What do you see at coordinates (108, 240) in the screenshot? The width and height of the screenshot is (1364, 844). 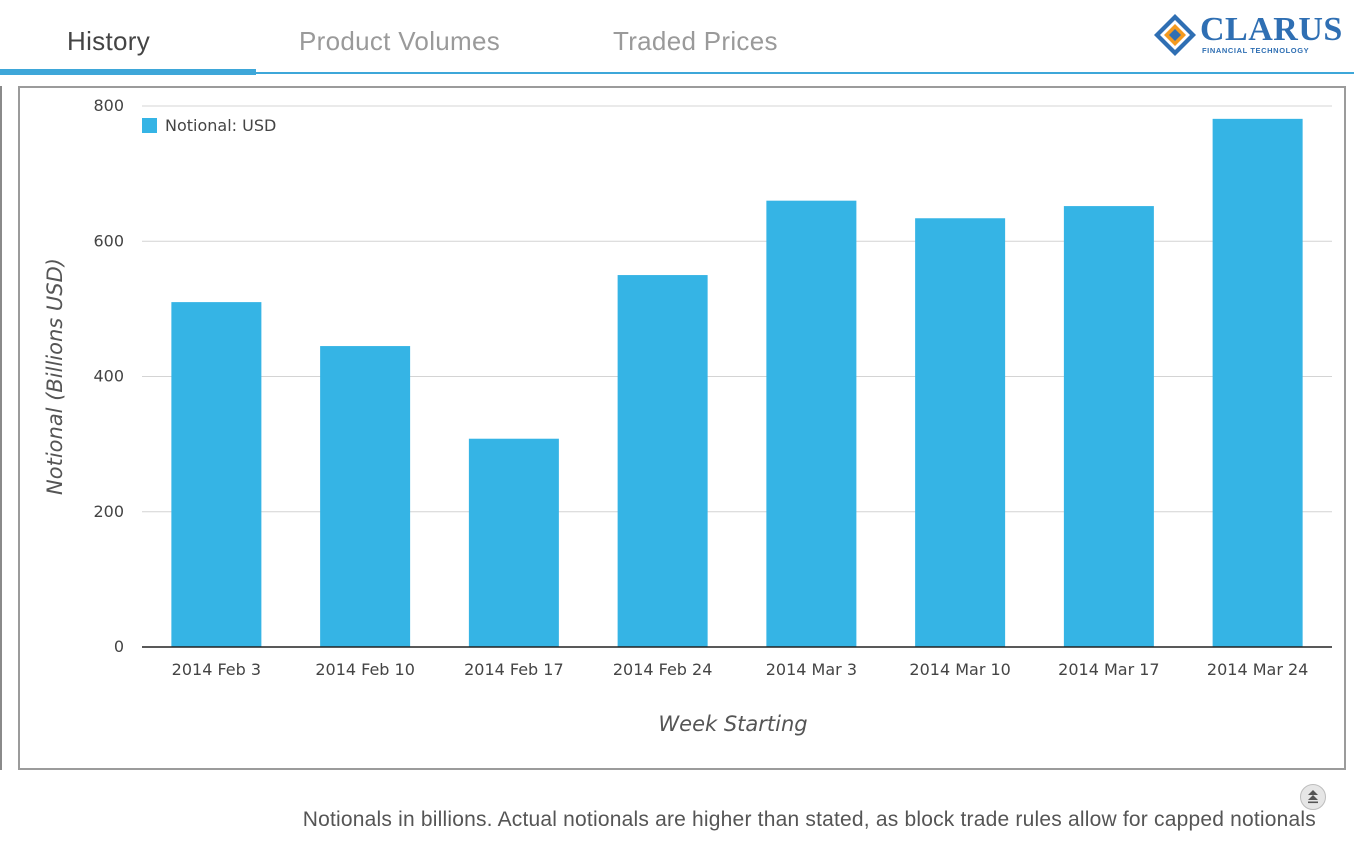 I see `y-tick-label: 600` at bounding box center [108, 240].